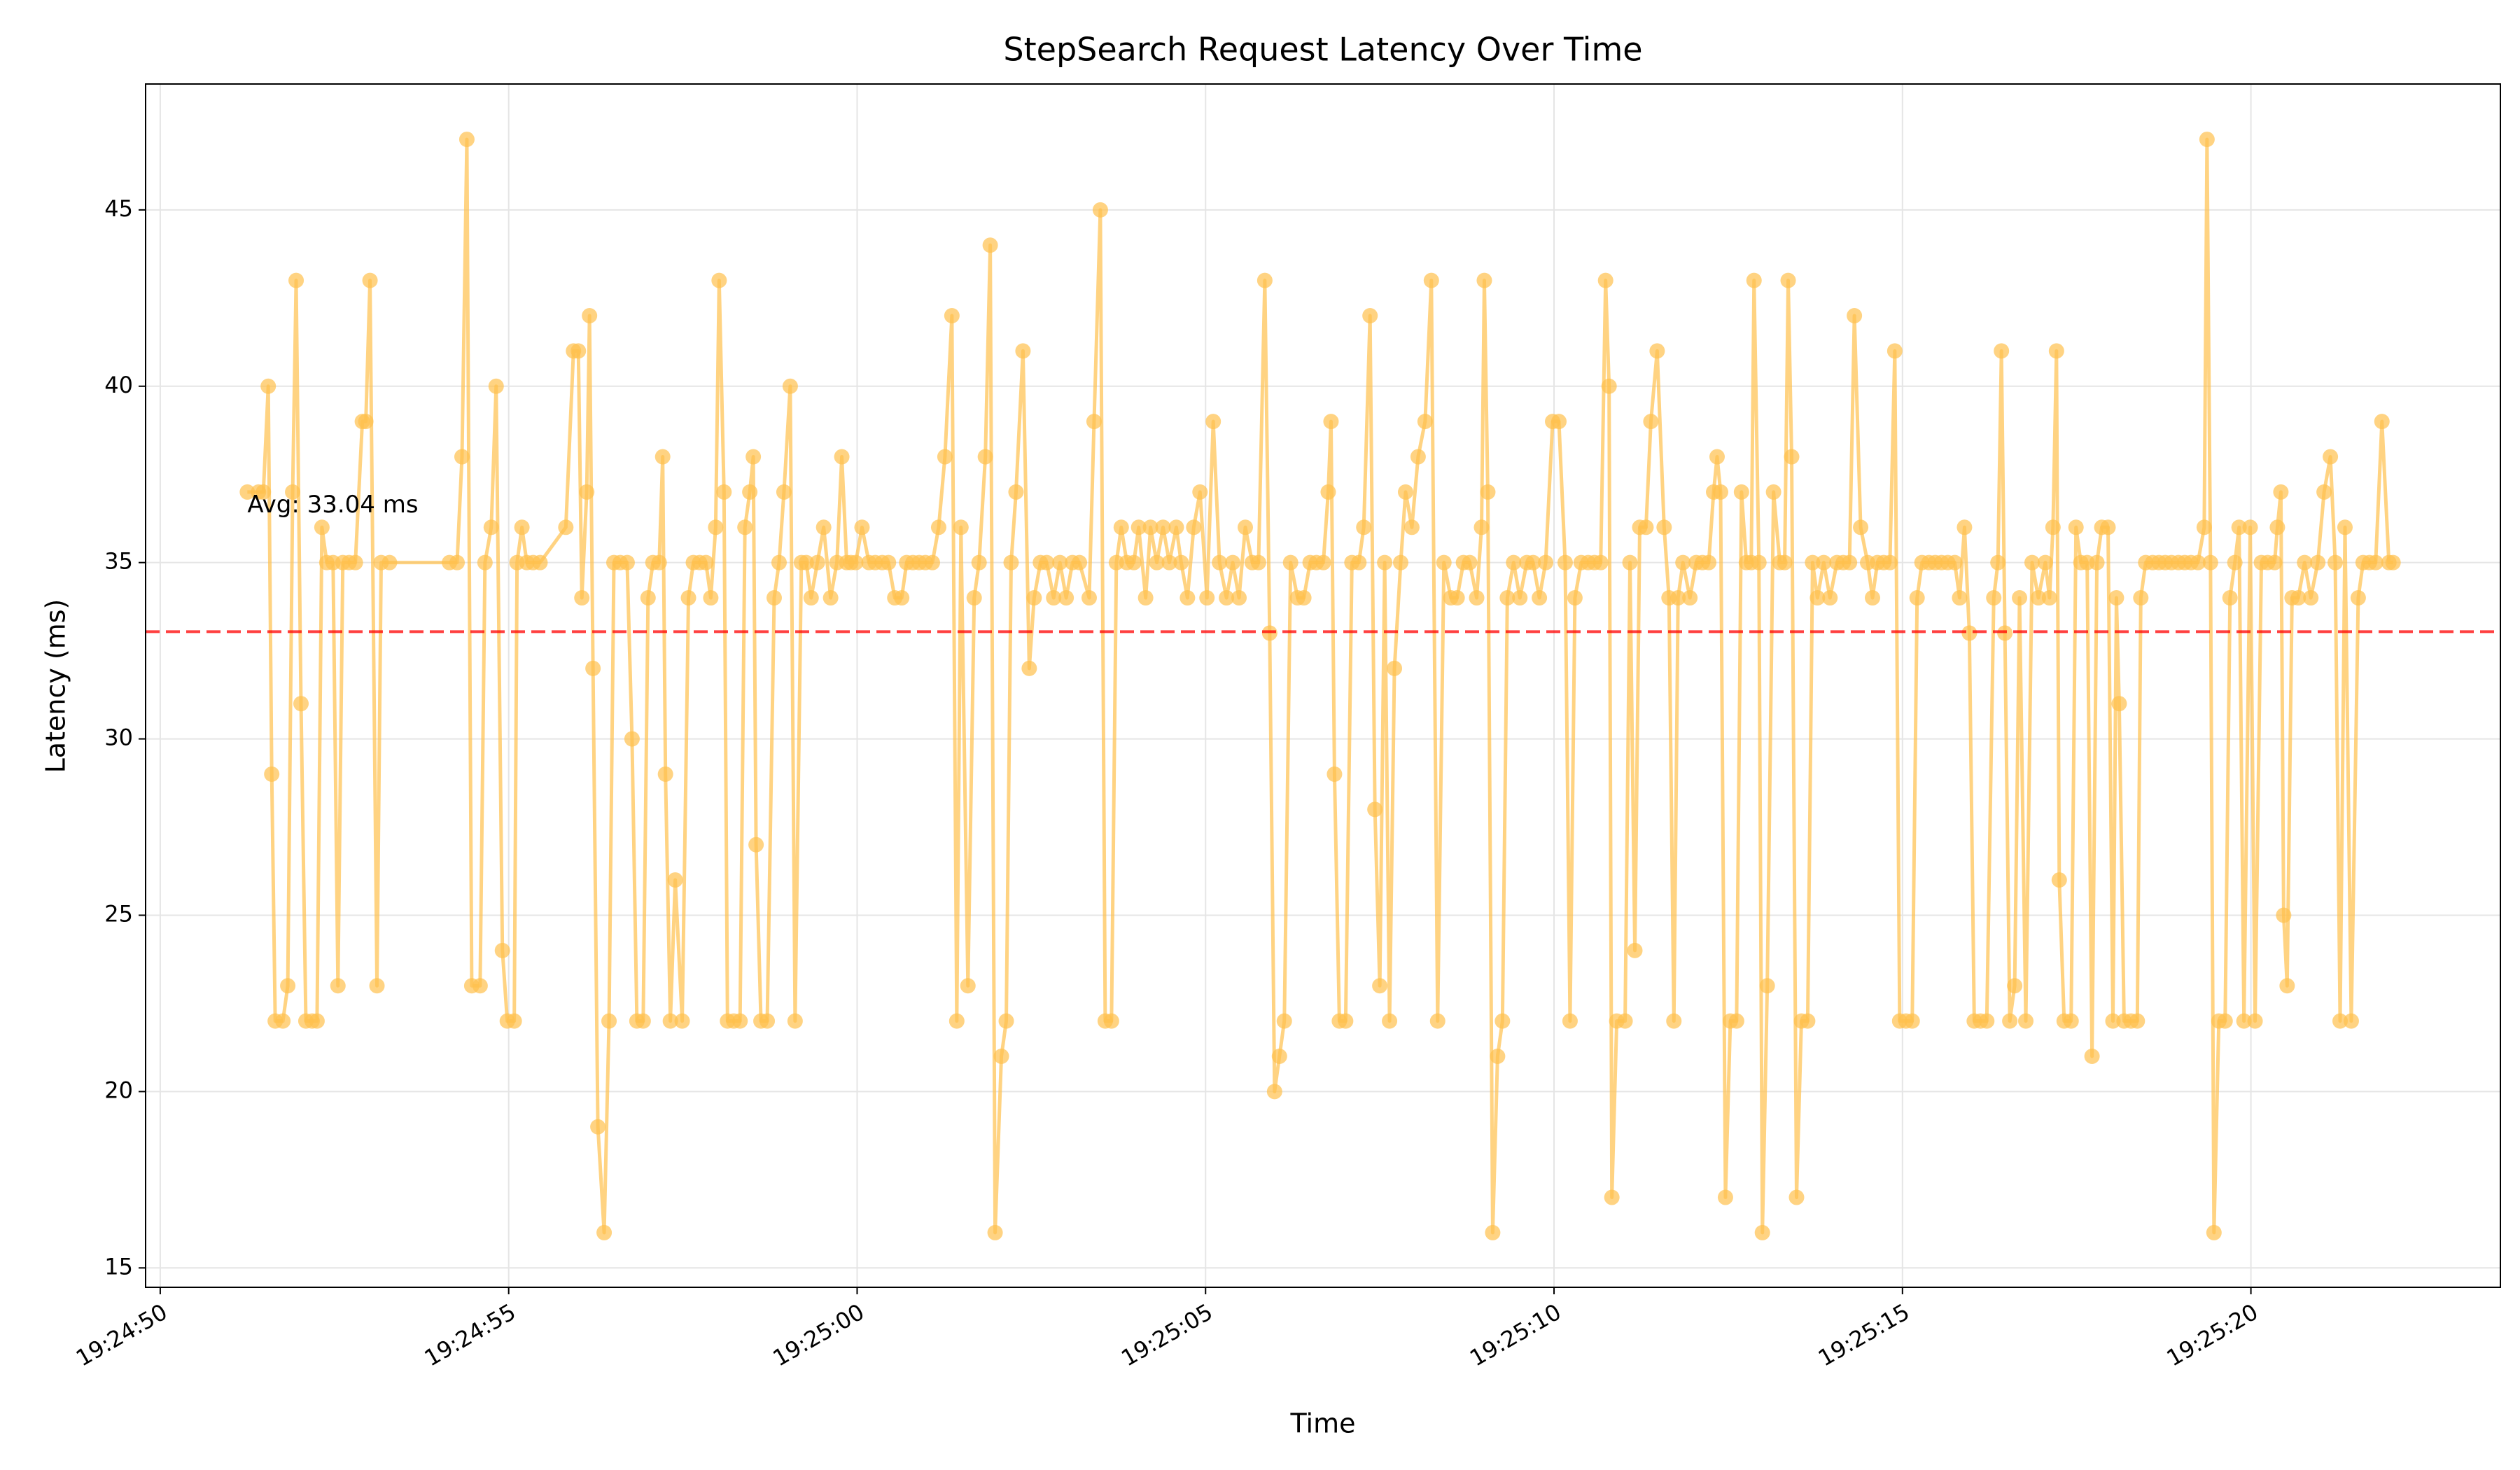 Image resolution: width=2520 pixels, height=1470 pixels. Describe the element at coordinates (118, 208) in the screenshot. I see `y-tick-label: 45` at that location.